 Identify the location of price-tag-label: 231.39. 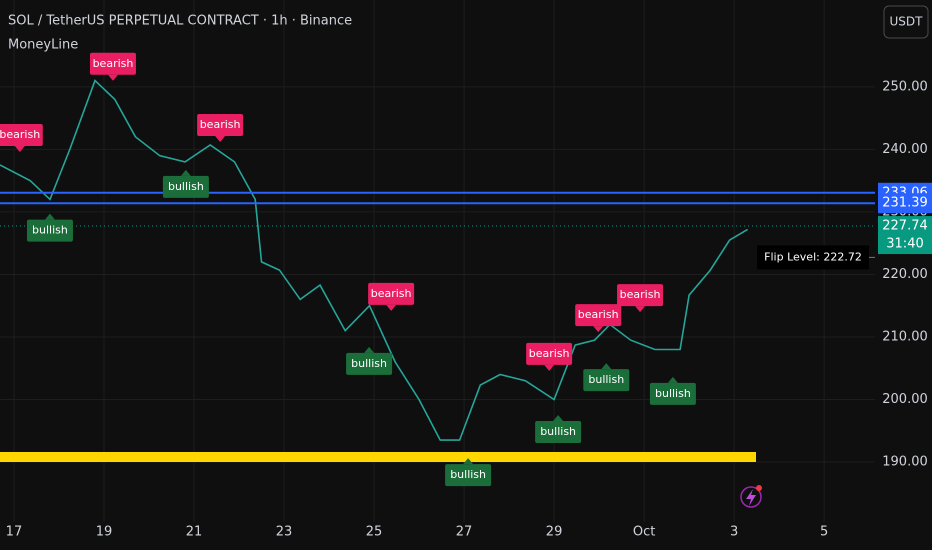
(905, 203).